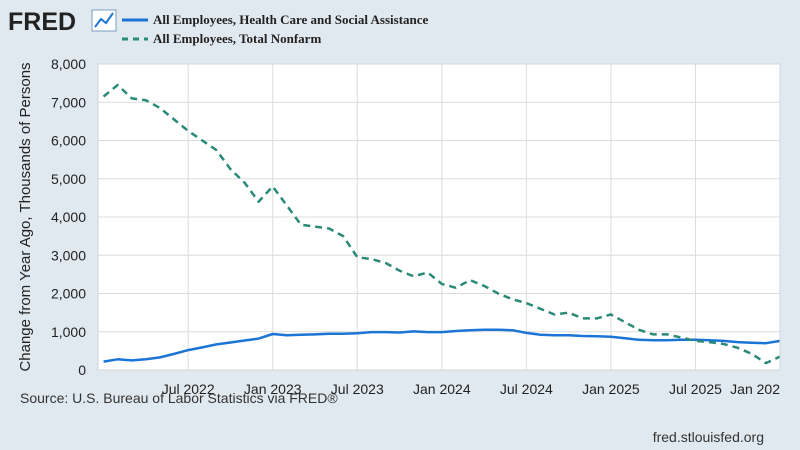 Image resolution: width=800 pixels, height=450 pixels. Describe the element at coordinates (68, 64) in the screenshot. I see `y-tick-label: 8,000` at that location.